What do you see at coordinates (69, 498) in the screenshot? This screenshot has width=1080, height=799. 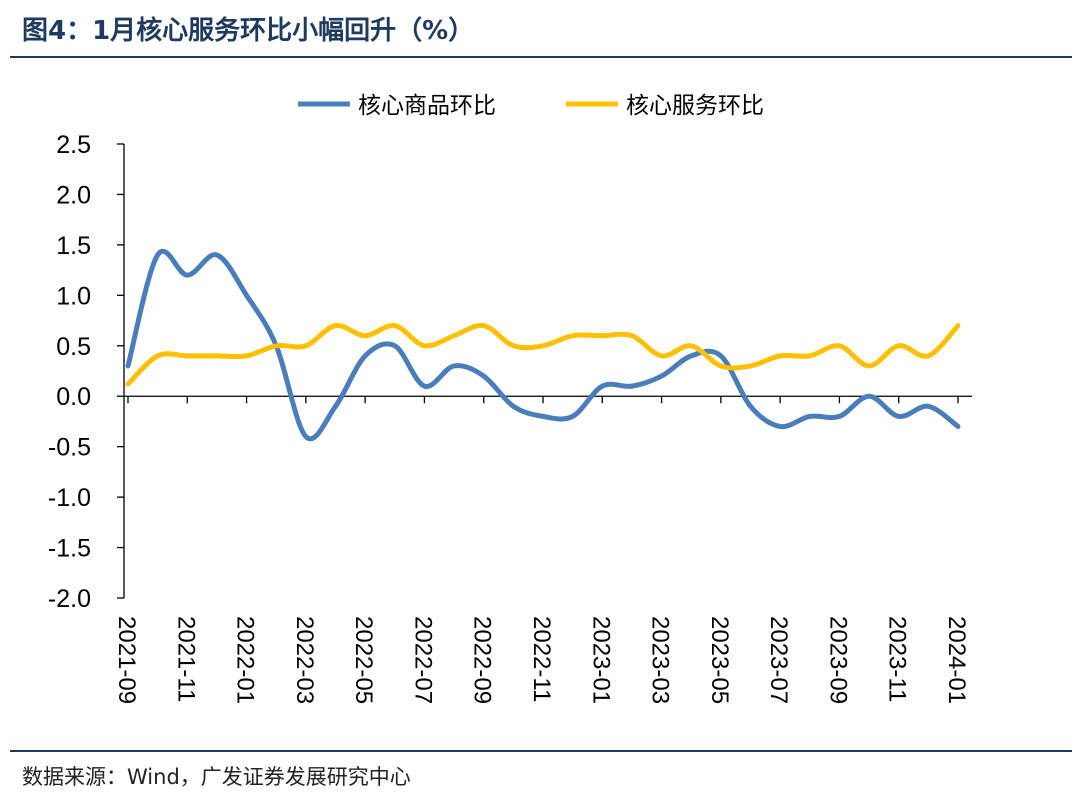 I see `y-tick-label: -1.0` at bounding box center [69, 498].